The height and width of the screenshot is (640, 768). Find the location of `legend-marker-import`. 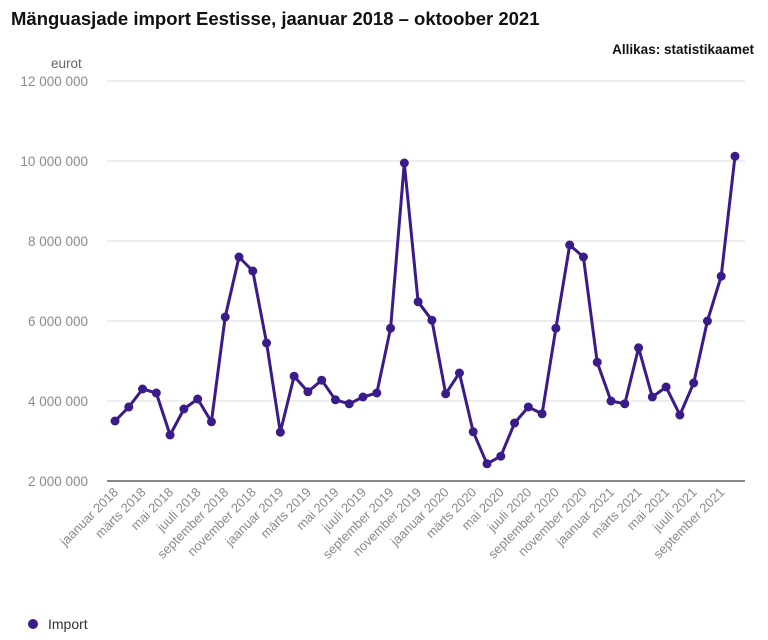

legend-marker-import is located at coordinates (33, 624).